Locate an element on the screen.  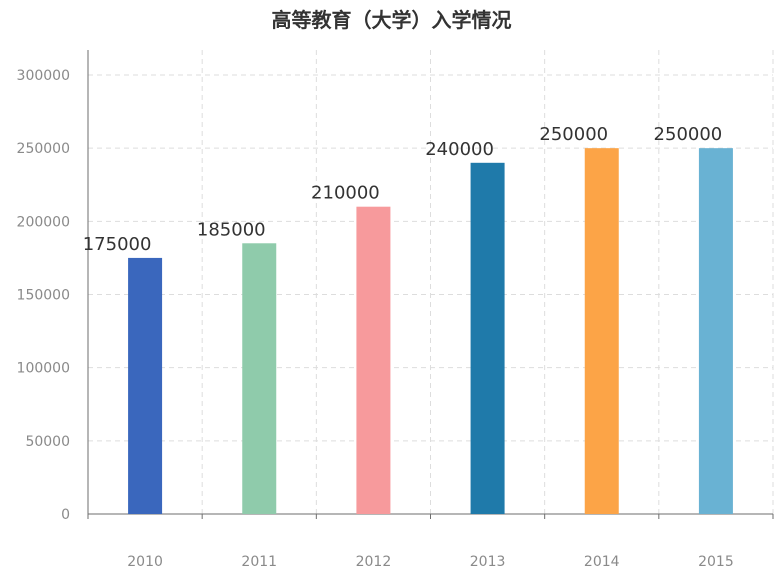
bar-2012 is located at coordinates (373, 360).